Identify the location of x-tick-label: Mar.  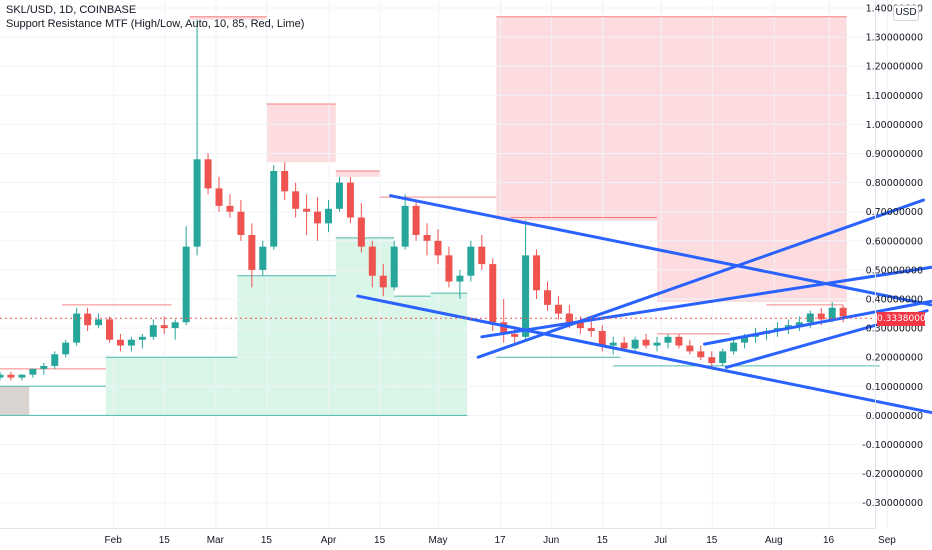
(216, 540).